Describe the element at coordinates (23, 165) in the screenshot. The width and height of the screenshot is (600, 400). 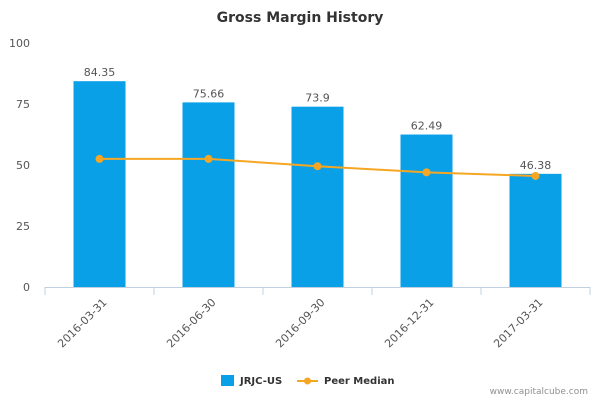
I see `y-tick-label: 50` at that location.